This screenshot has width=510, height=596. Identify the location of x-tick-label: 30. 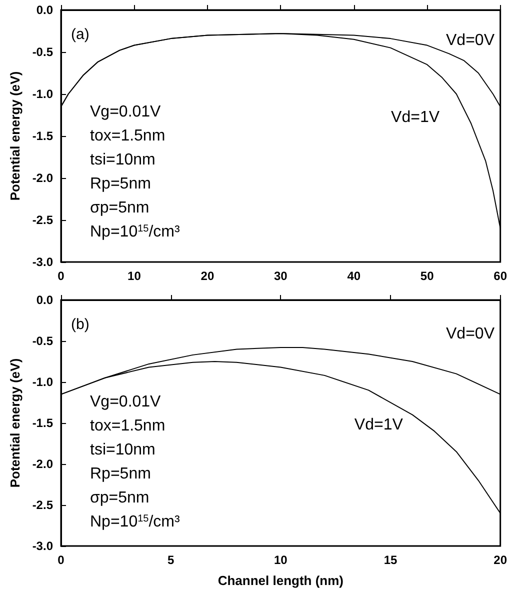
(281, 276).